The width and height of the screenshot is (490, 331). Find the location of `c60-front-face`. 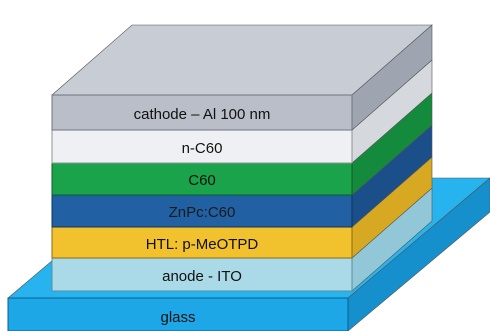

c60-front-face is located at coordinates (202, 179).